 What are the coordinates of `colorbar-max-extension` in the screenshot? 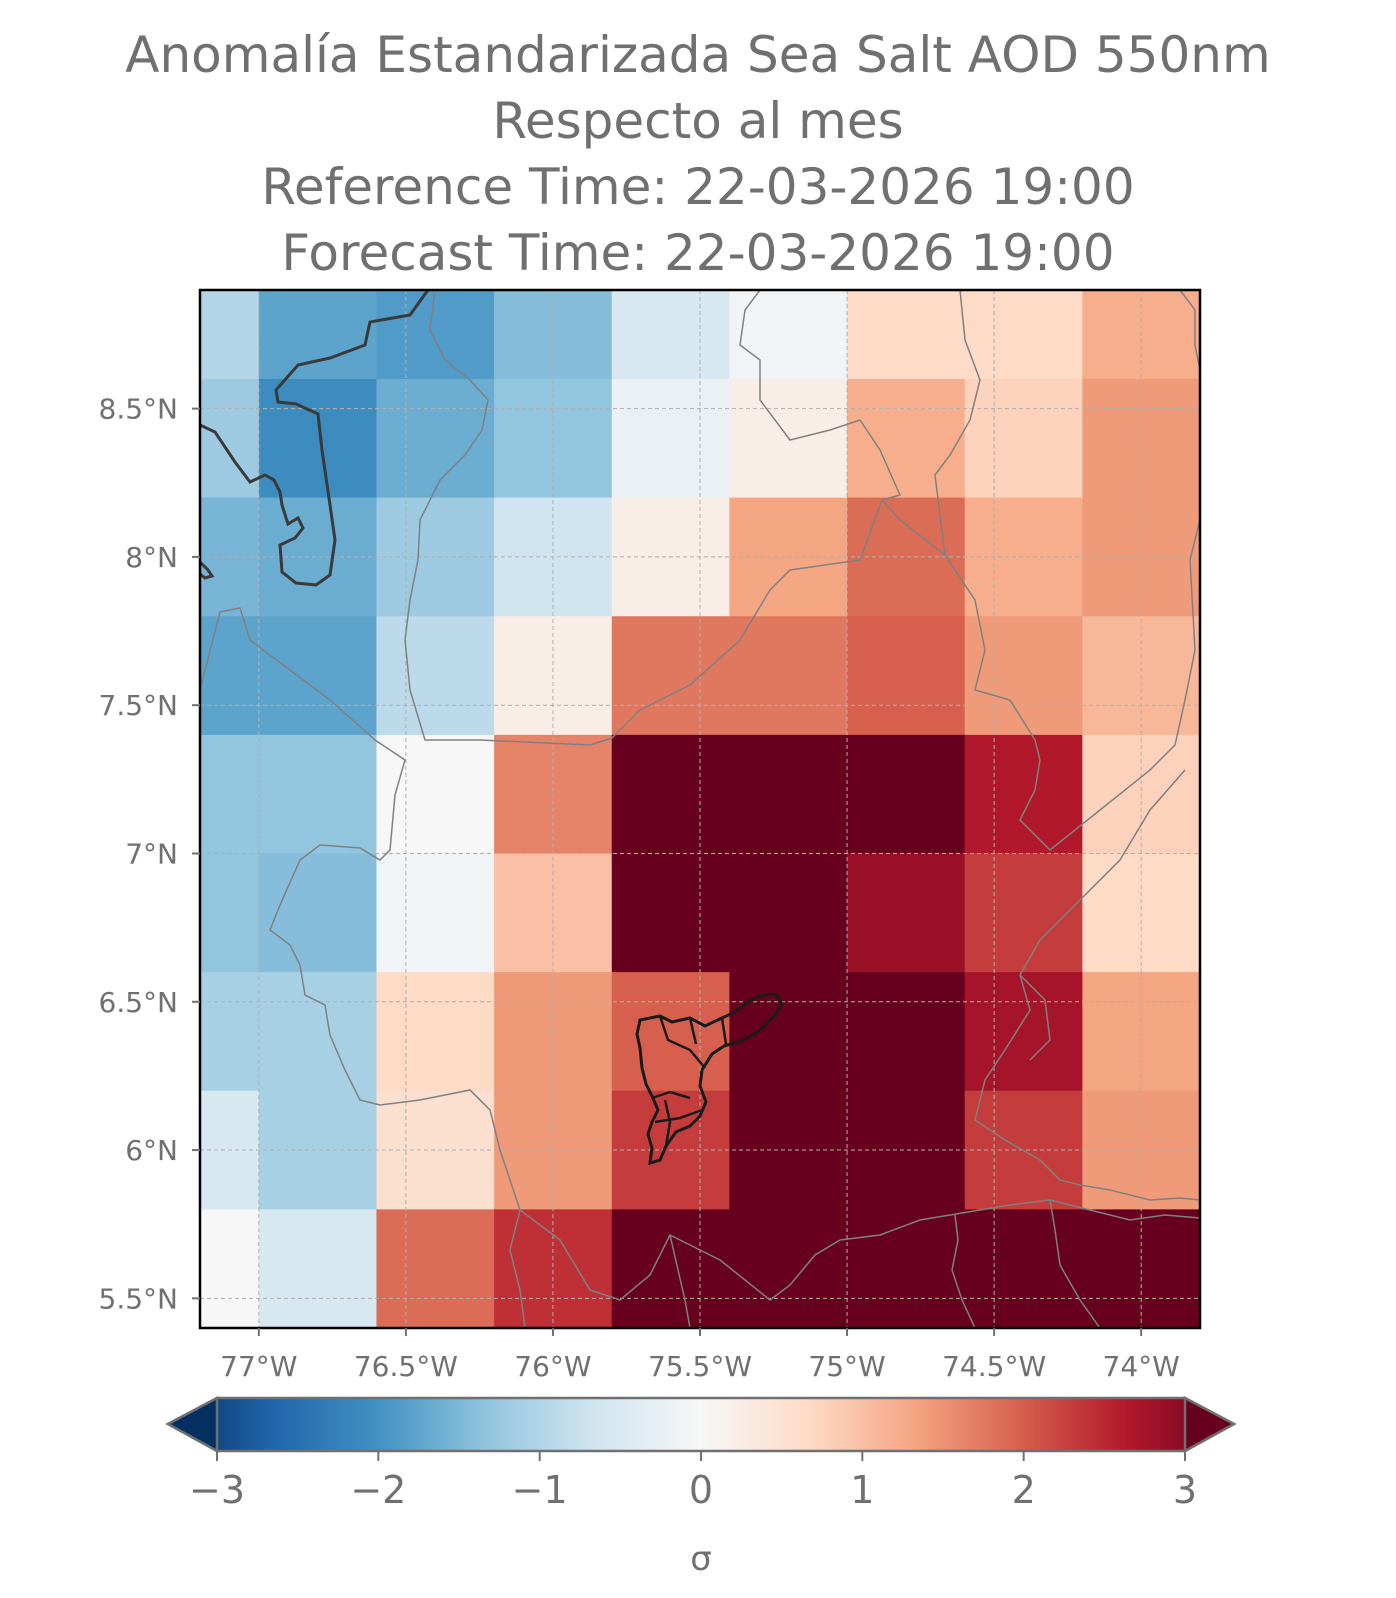 It's located at (1210, 1424).